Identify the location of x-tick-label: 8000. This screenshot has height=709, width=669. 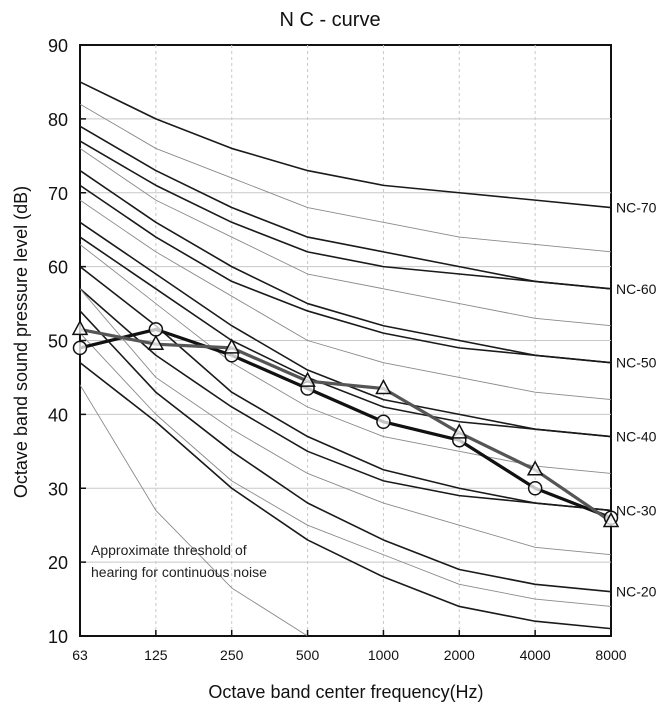
(610, 655).